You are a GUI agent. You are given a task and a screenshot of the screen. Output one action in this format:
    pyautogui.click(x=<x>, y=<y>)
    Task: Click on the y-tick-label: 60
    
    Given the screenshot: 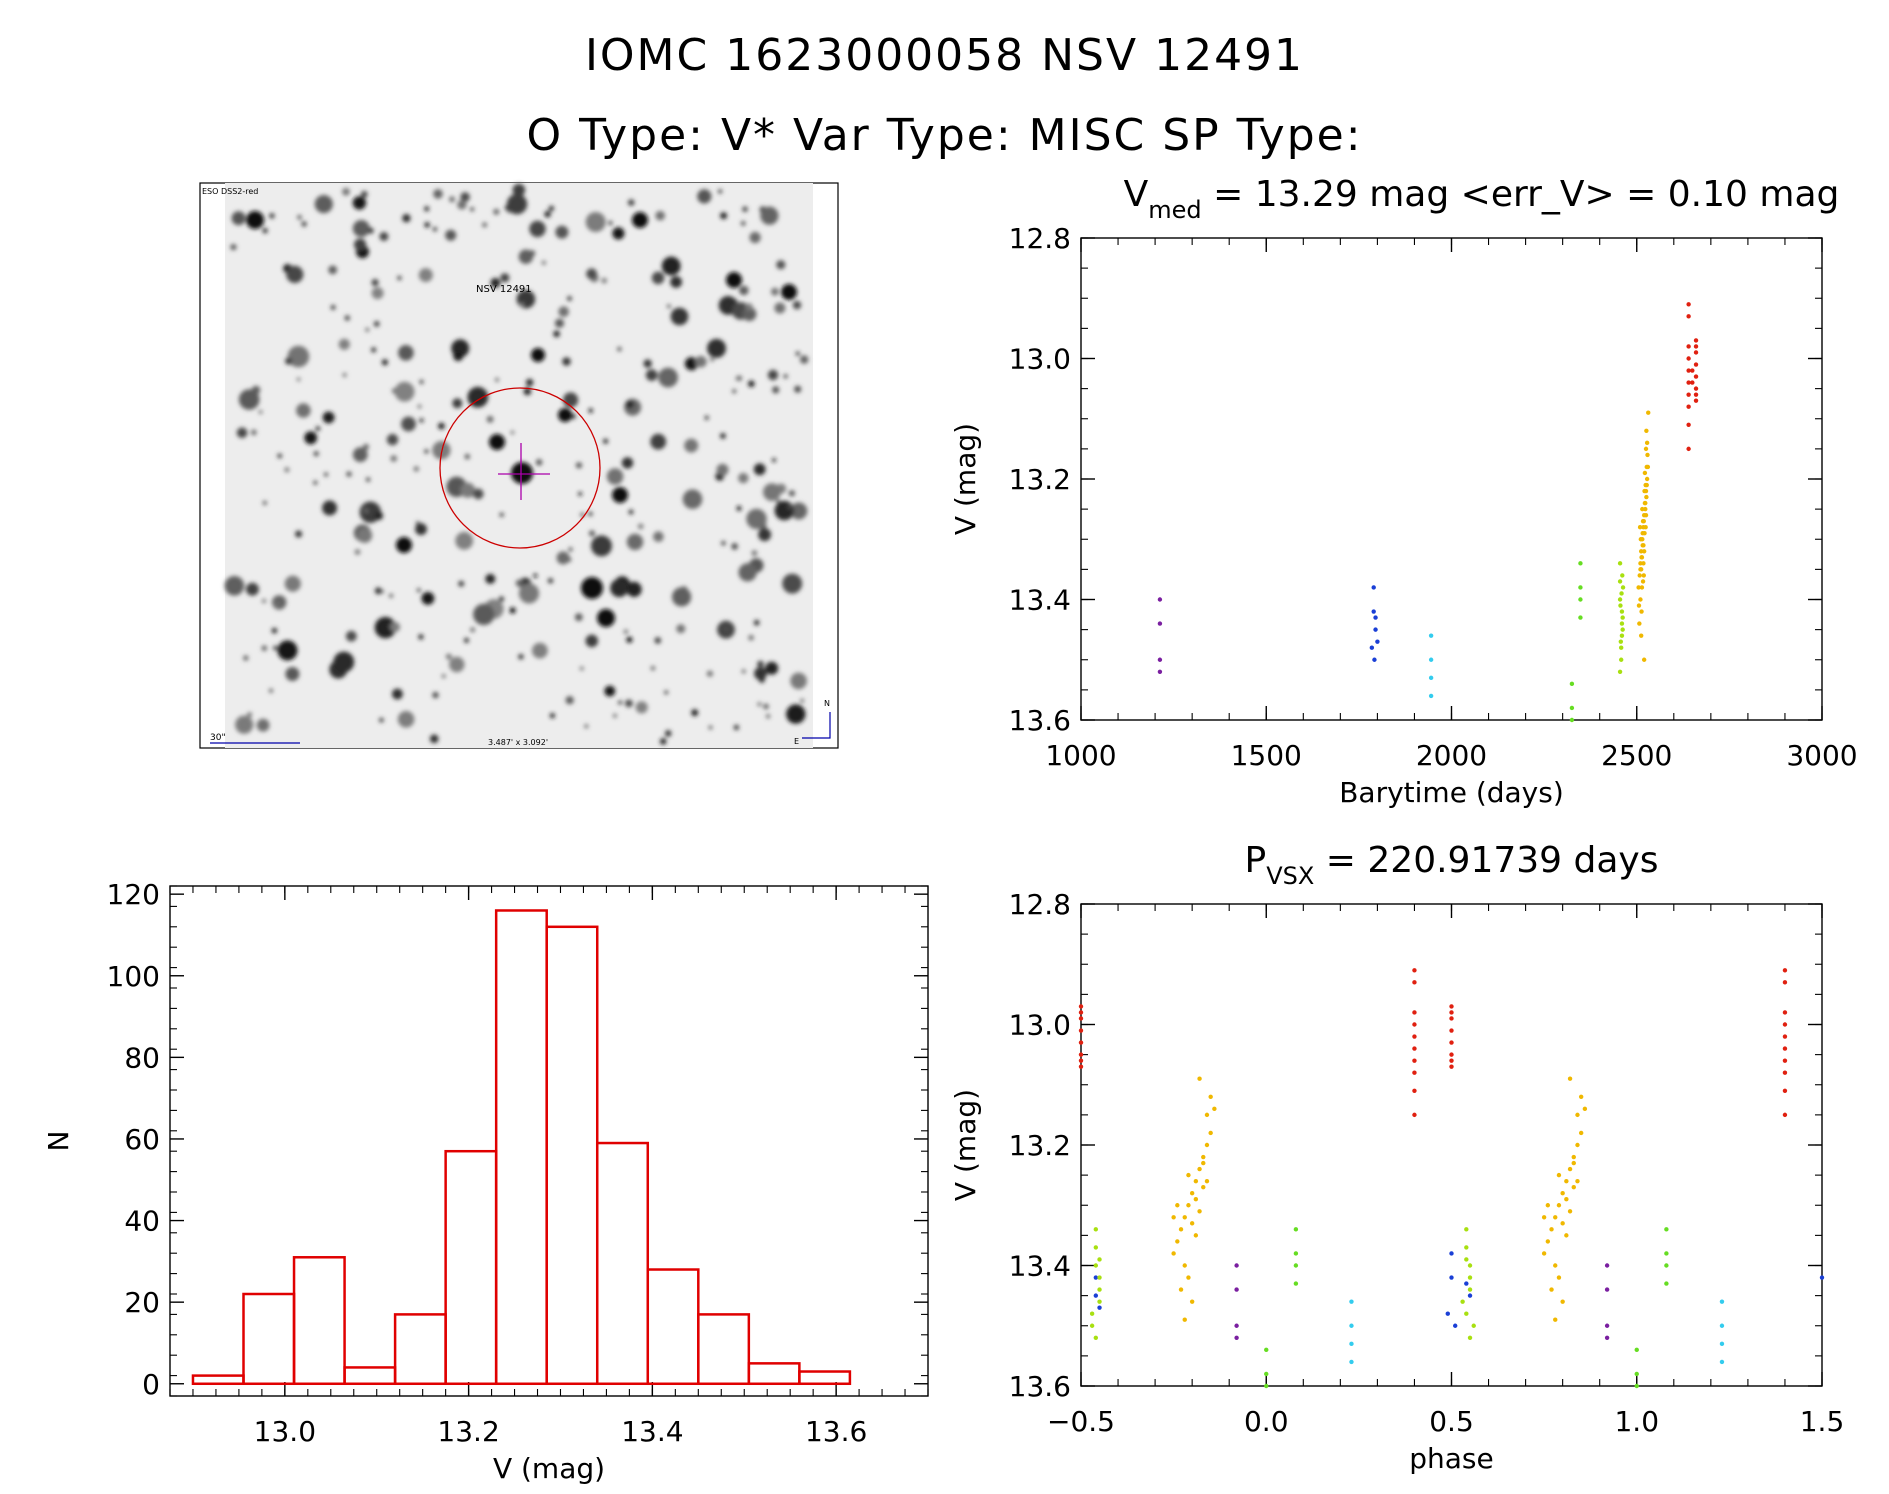 What is the action you would take?
    pyautogui.click(x=142, y=1139)
    